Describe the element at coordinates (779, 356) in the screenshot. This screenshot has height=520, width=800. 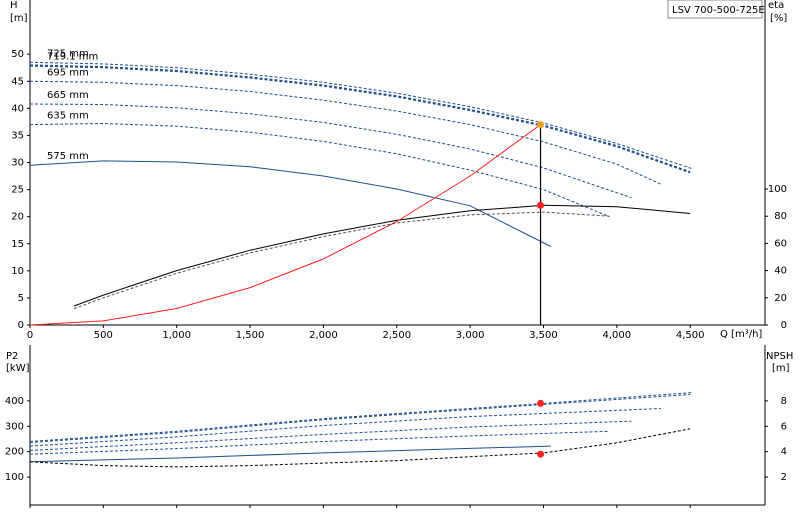
I see `y2-axis-label: NPSH` at that location.